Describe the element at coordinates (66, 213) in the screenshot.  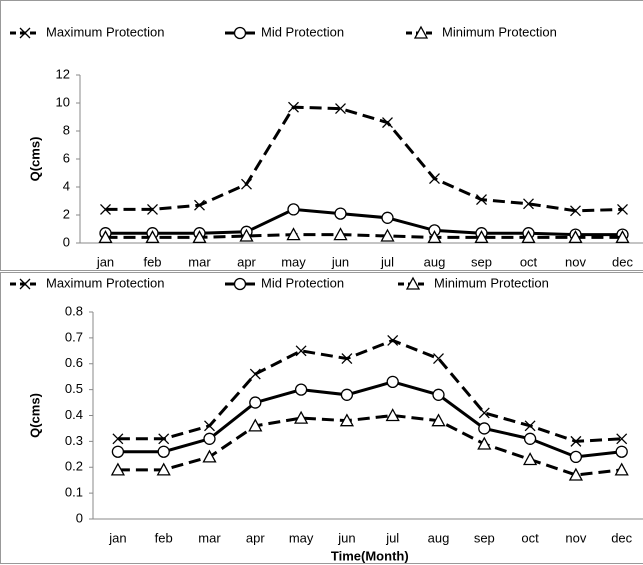
I see `y-tick-label: 2` at that location.